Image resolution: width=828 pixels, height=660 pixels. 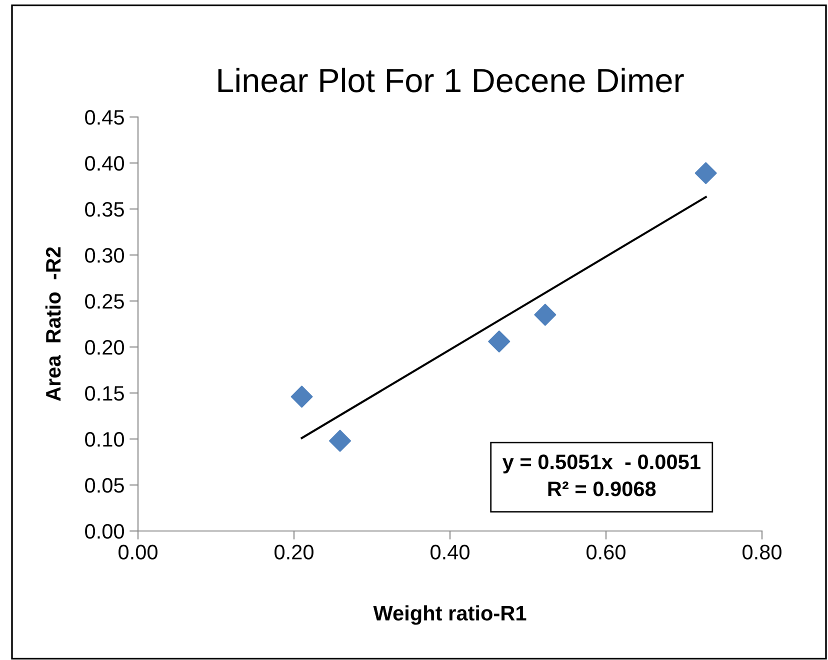 What do you see at coordinates (104, 209) in the screenshot?
I see `y-tick-label: 0.35` at bounding box center [104, 209].